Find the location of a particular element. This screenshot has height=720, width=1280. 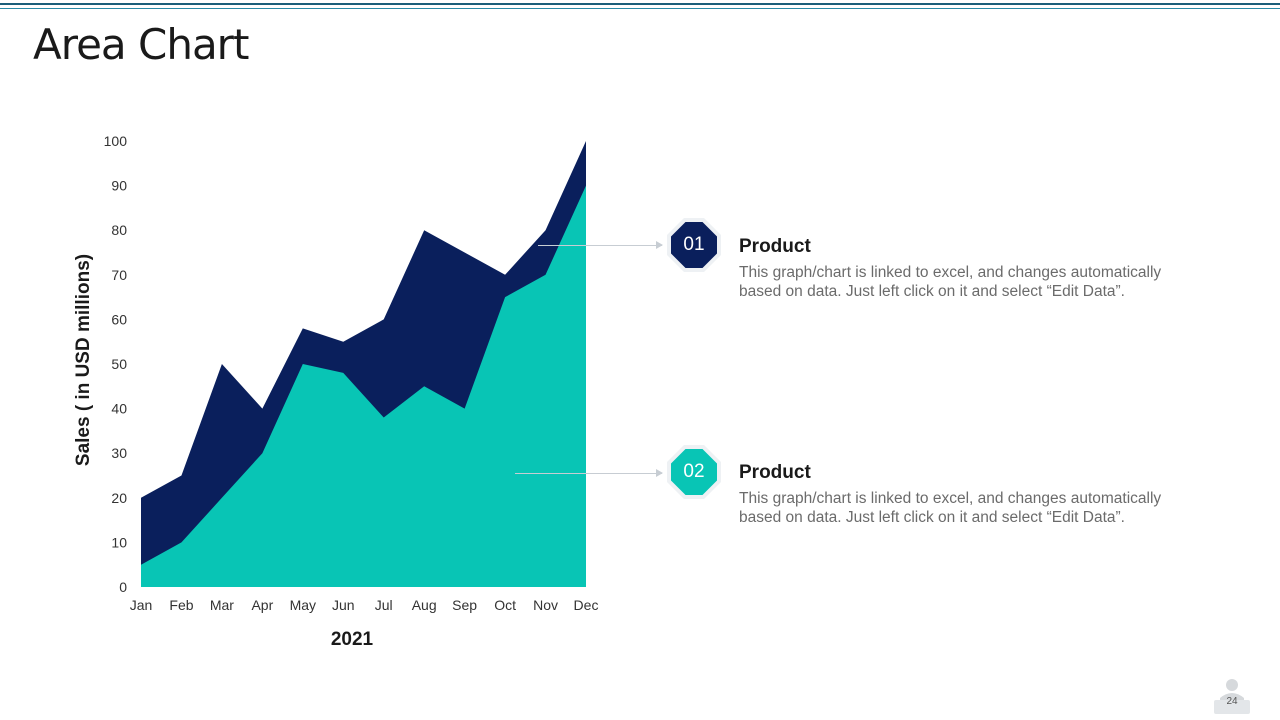

x-tick-label: Jun is located at coordinates (343, 605).